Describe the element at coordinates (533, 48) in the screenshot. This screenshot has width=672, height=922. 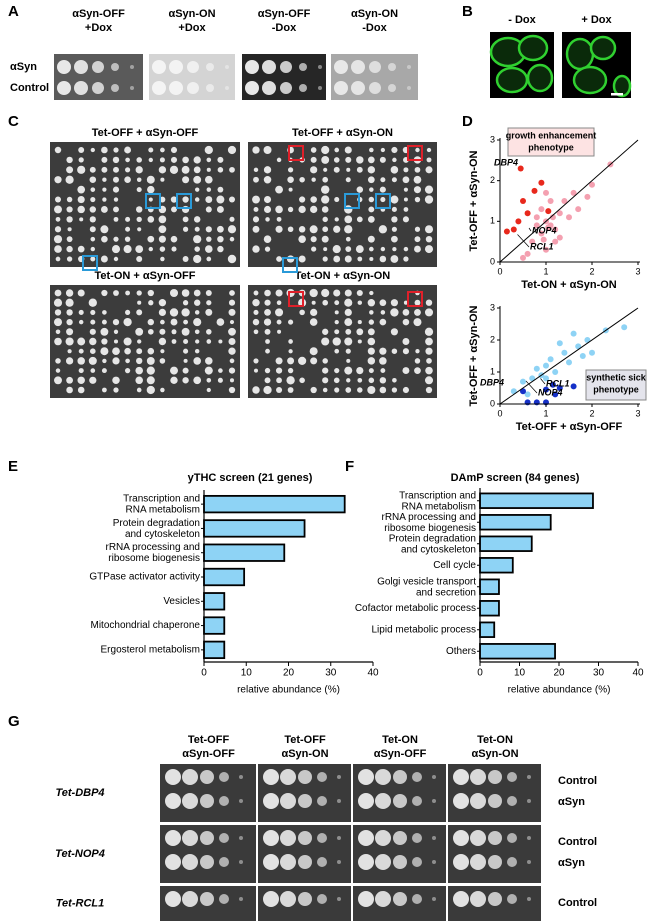
I see `cell` at that location.